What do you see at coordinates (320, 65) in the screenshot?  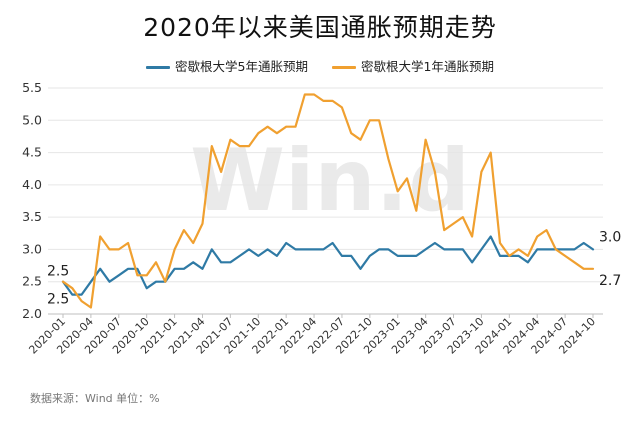 I see `chart-legend: 密歇根大学5年通胀预期 密歇根大学1年通胀预期` at bounding box center [320, 65].